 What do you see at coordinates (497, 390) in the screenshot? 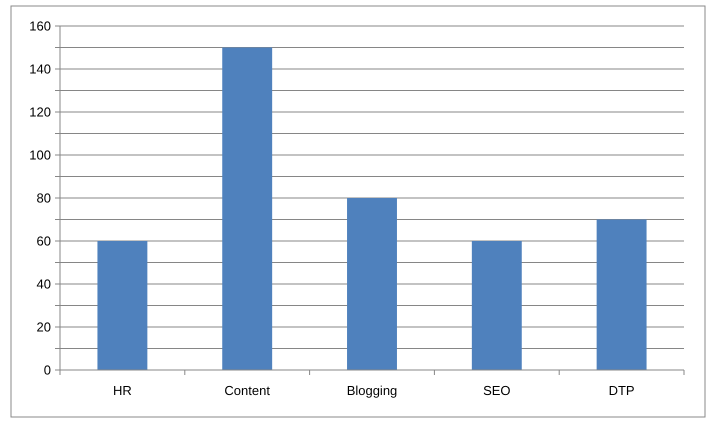
I see `x-tick-label: SEO` at bounding box center [497, 390].